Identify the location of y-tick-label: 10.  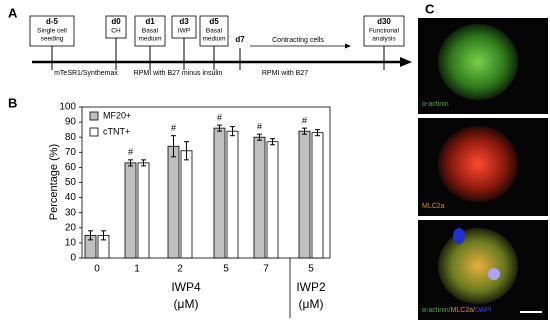
(71, 243).